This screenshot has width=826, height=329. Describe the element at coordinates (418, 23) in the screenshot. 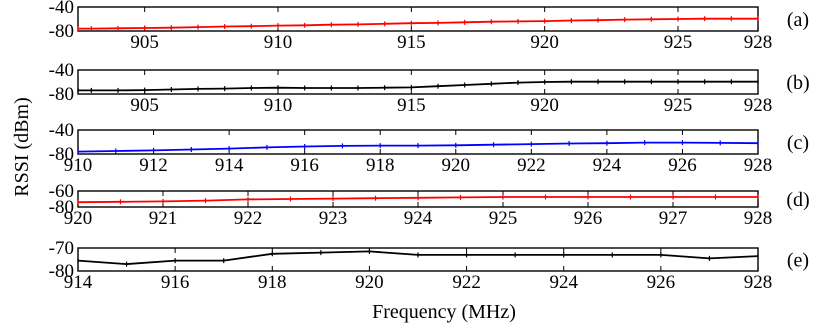

I see `panel-a-series-line` at that location.